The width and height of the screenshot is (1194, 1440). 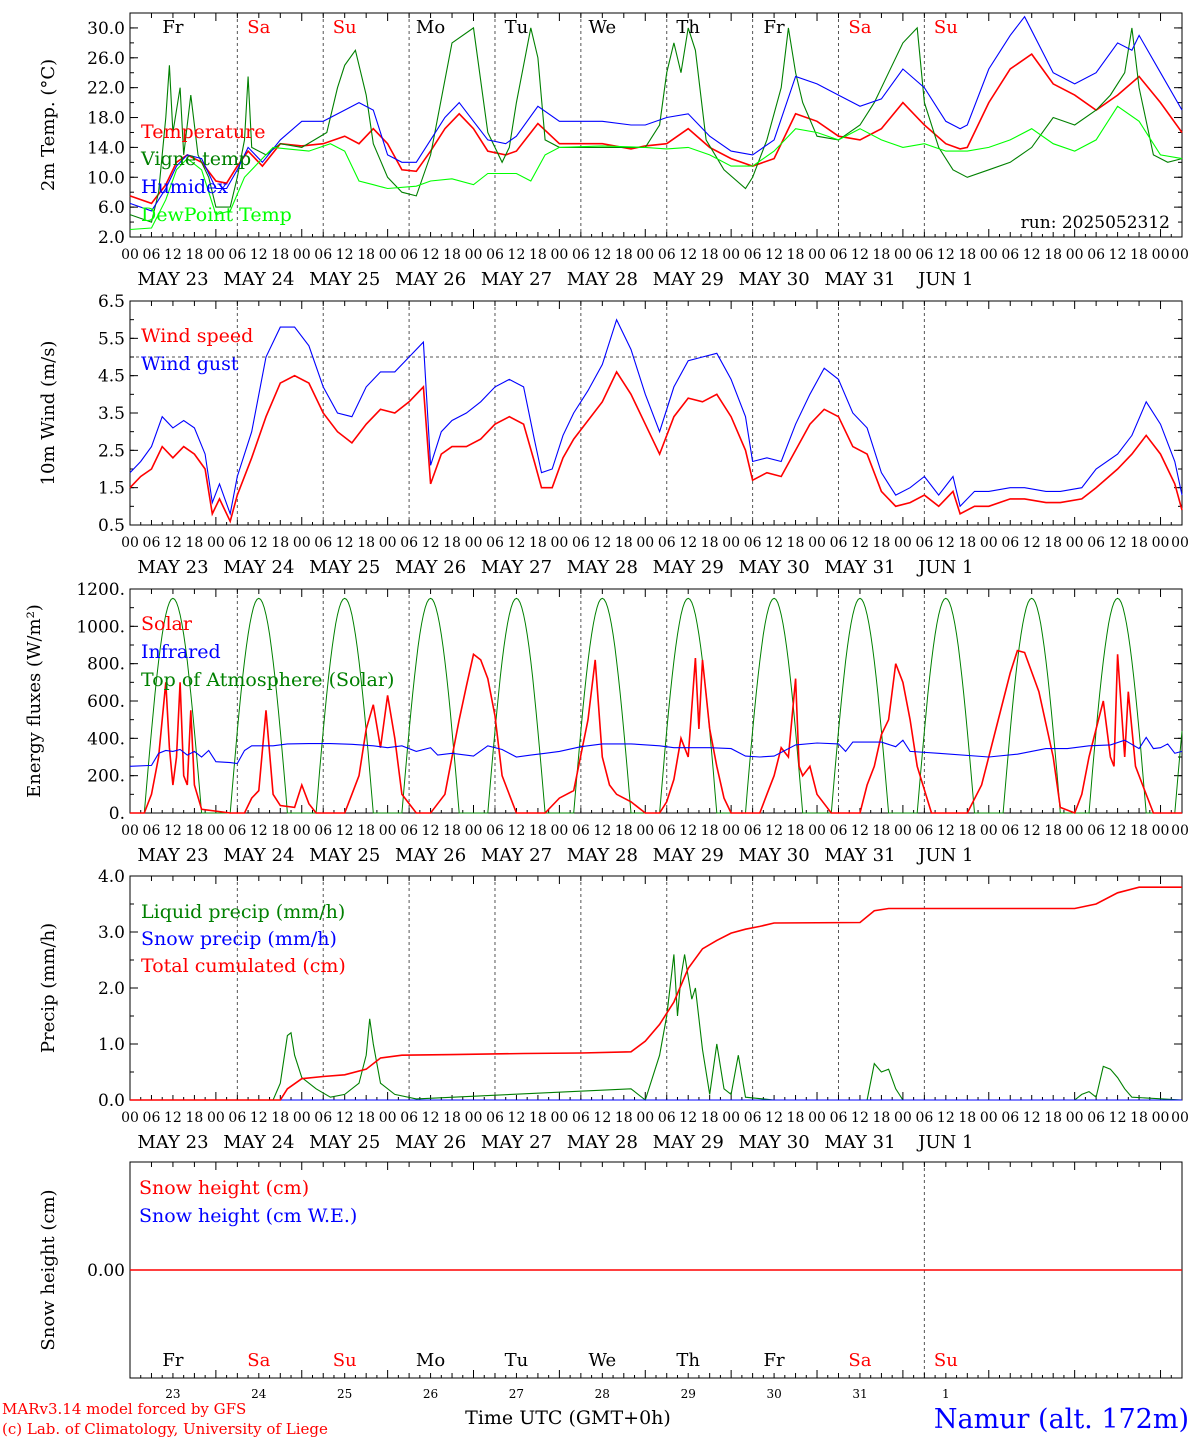 I want to click on day-number: 29, so click(x=688, y=1394).